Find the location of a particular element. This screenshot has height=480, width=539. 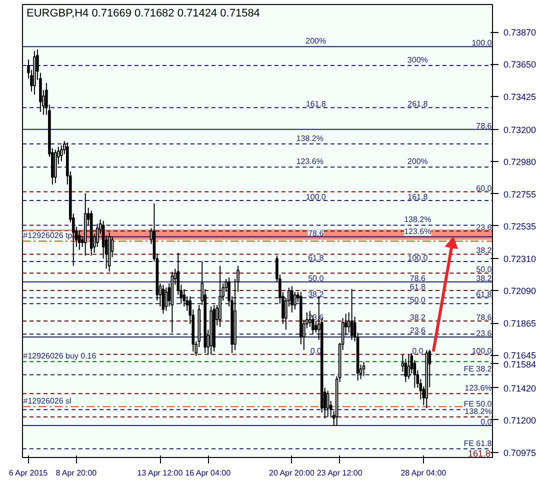

x-tick-label: 8 Apr 20:00 is located at coordinates (77, 473).